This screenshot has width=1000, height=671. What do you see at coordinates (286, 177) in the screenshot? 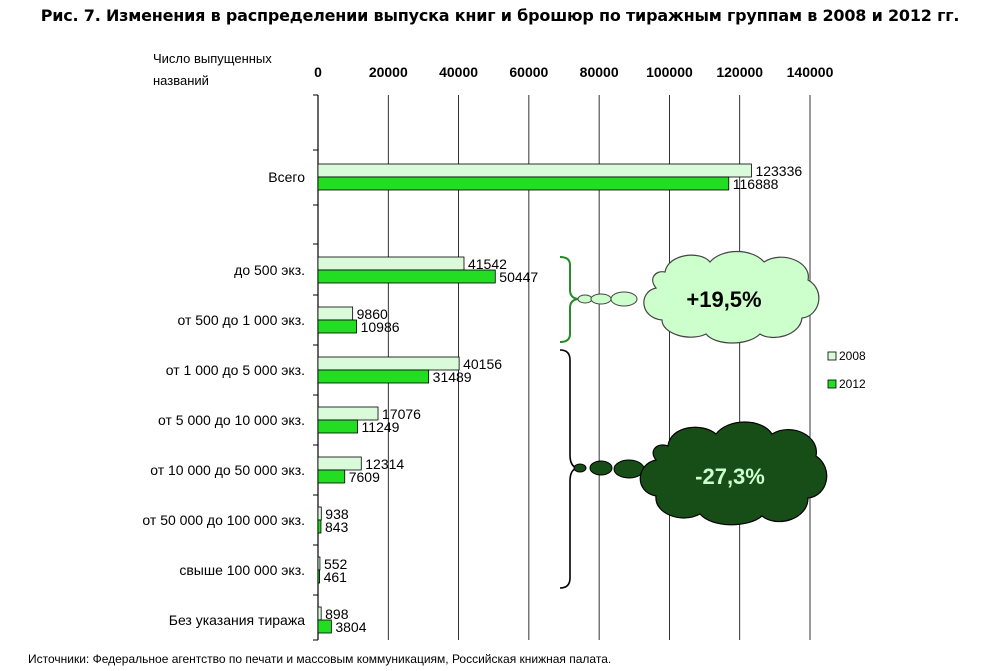
I see `category-label: Всего` at bounding box center [286, 177].